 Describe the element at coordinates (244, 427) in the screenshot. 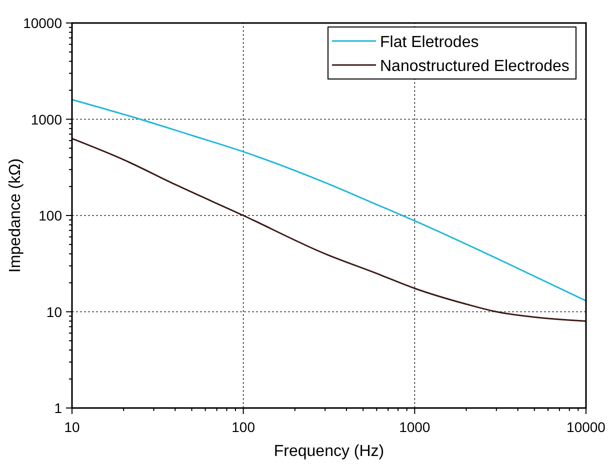

I see `x-tick-label: 100` at that location.